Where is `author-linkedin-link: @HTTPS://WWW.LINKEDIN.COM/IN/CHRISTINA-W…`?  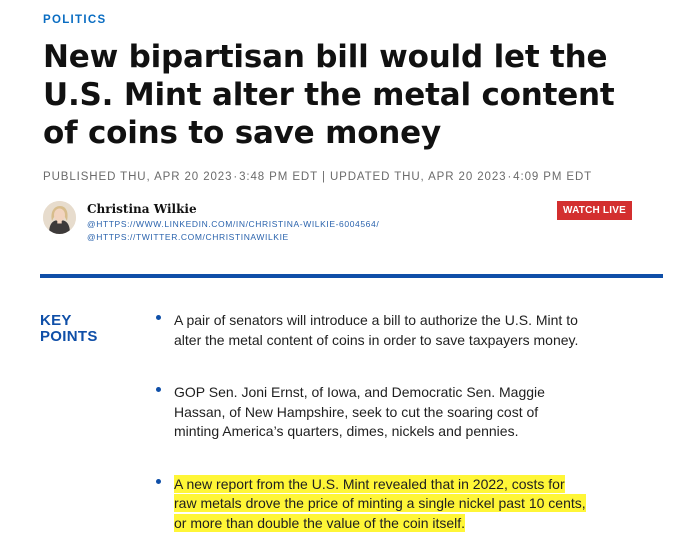
author-linkedin-link: @HTTPS://WWW.LINKEDIN.COM/IN/CHRISTINA-W… is located at coordinates (233, 224).